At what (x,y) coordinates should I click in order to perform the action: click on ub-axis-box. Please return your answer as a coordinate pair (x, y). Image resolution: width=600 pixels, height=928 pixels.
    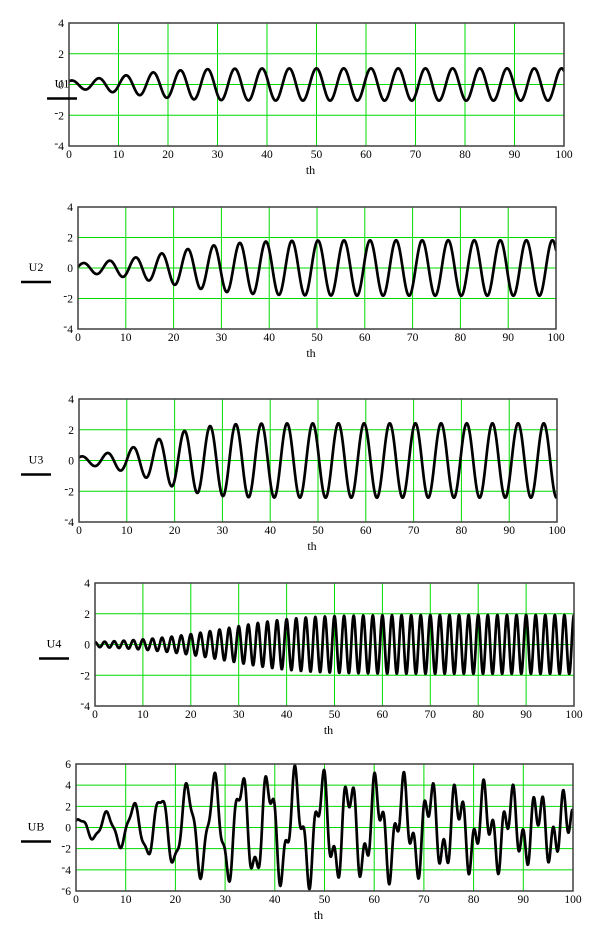
    Looking at the image, I should click on (324, 827).